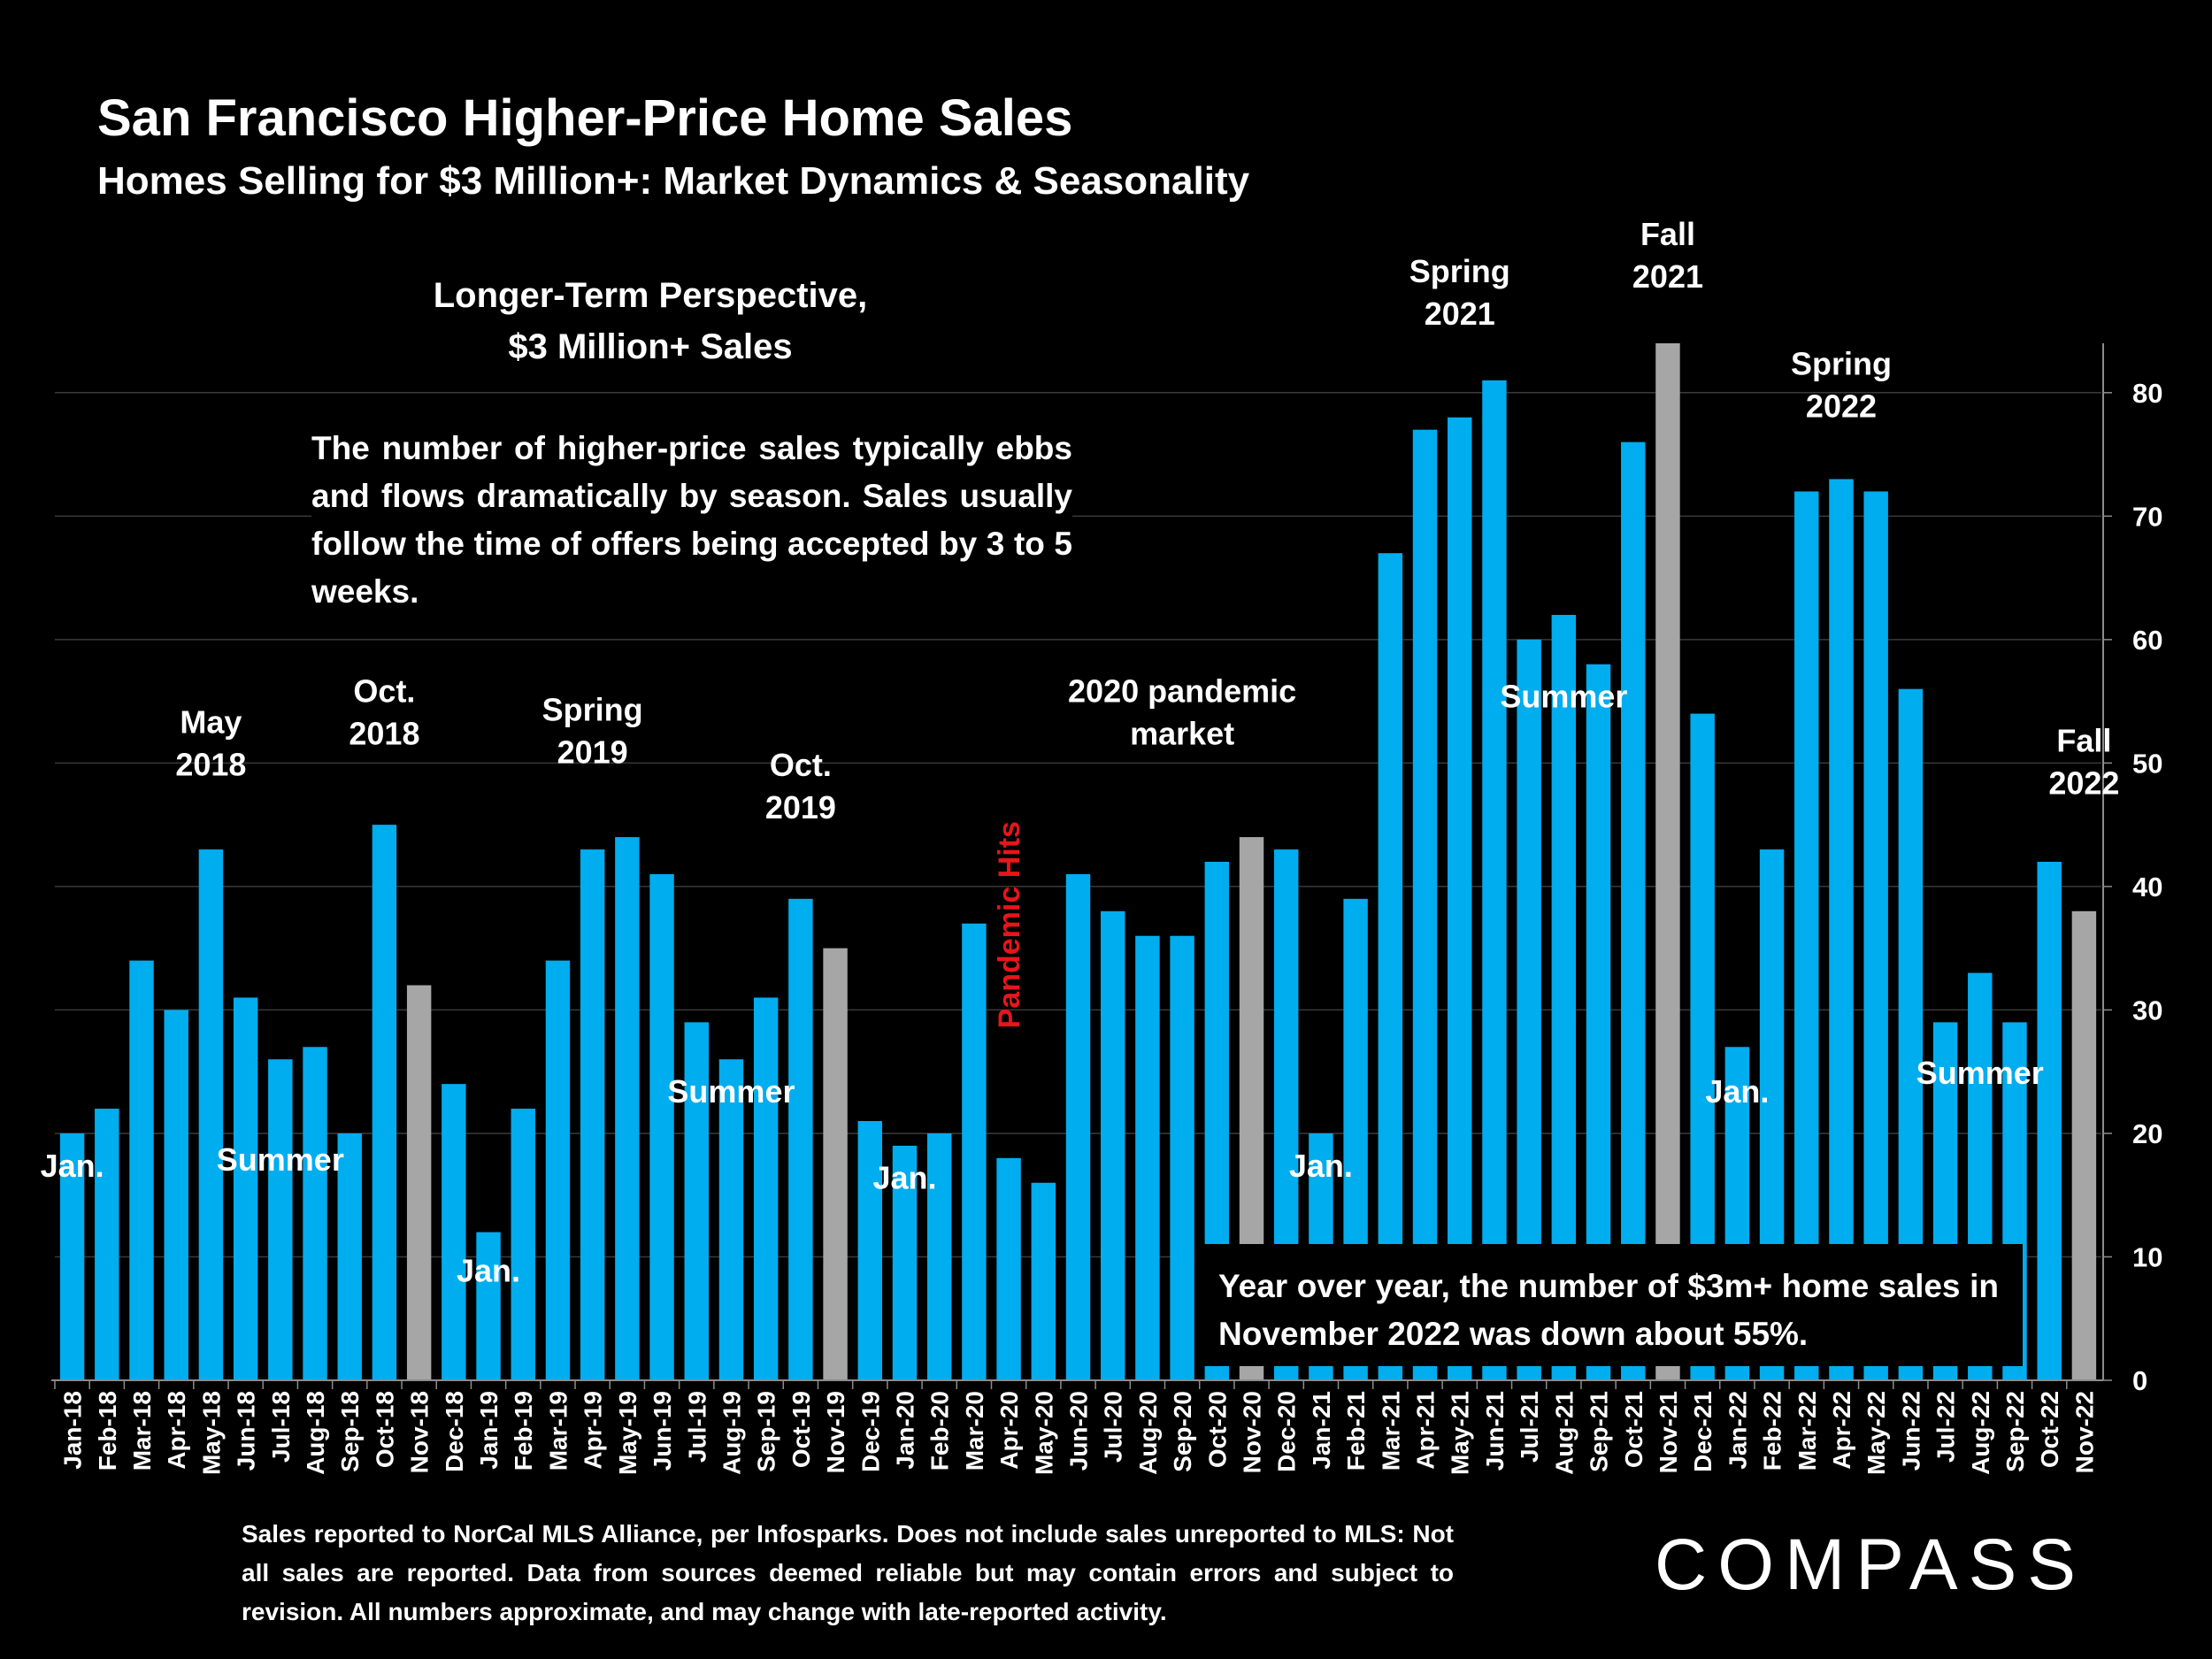 This screenshot has height=1659, width=2212. I want to click on x-tick-label: Apr-18, so click(176, 1431).